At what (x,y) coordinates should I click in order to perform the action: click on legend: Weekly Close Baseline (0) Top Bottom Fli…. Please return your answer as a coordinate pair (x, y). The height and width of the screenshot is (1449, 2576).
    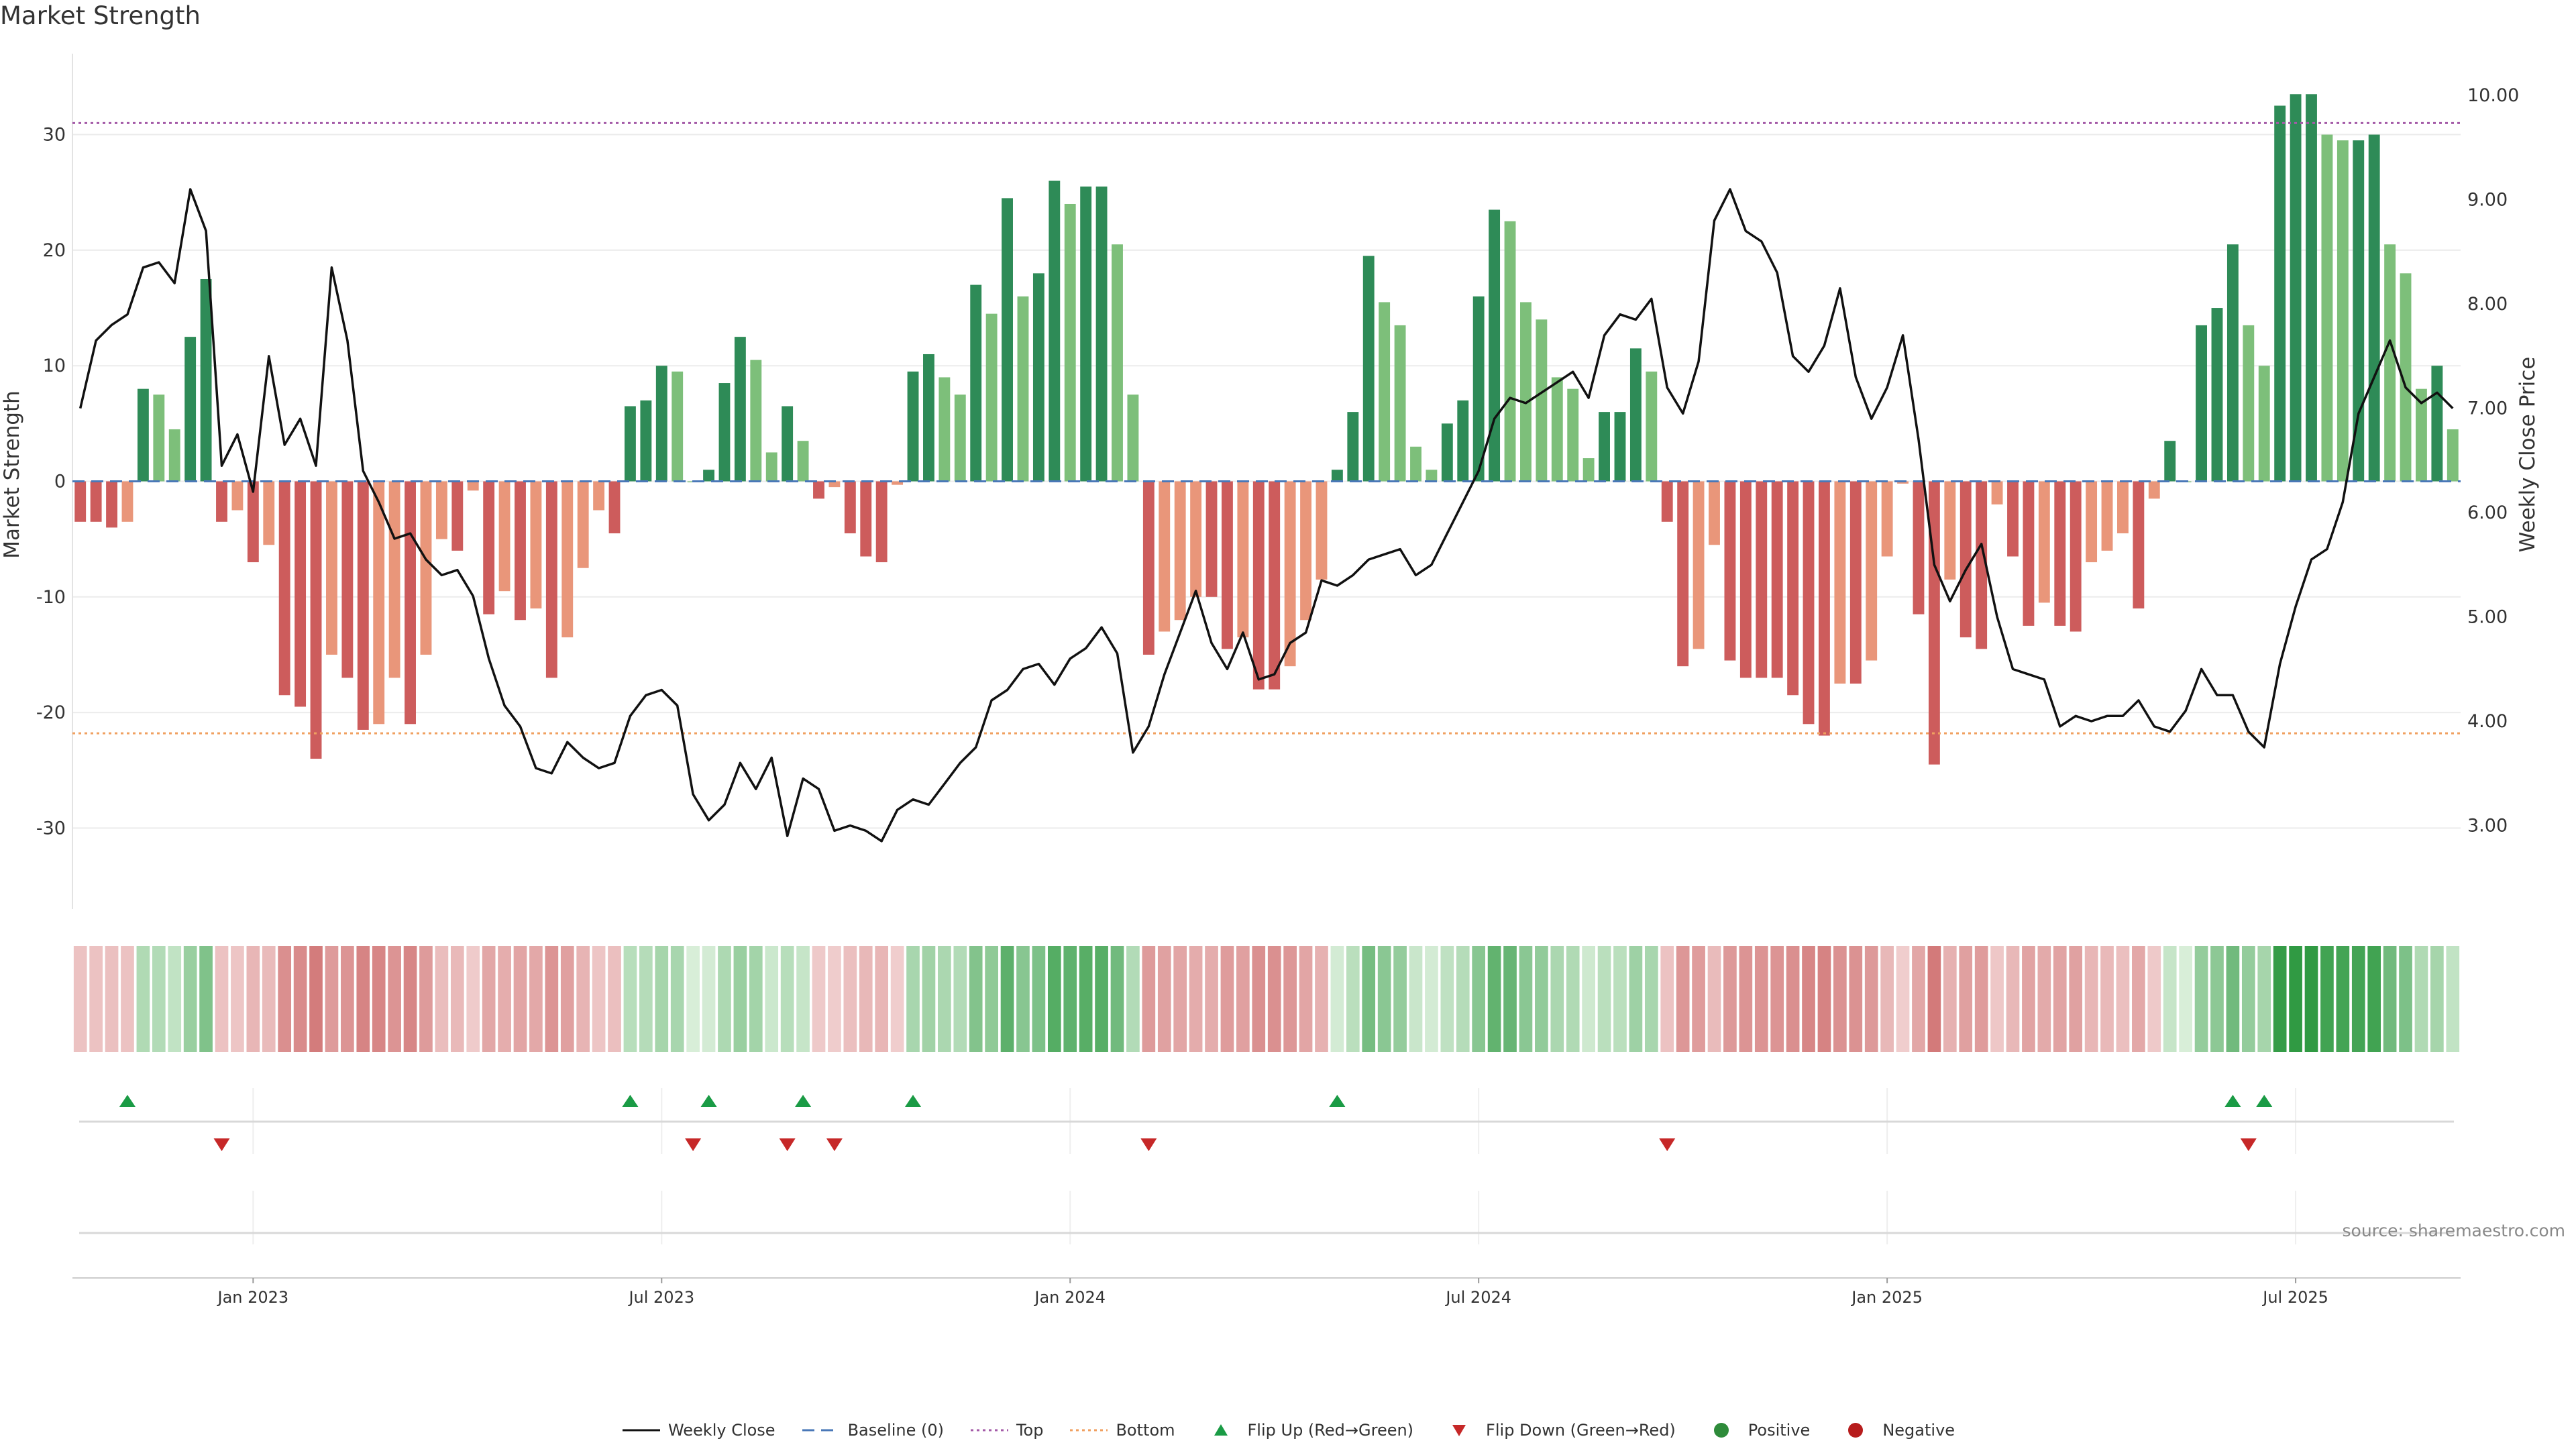
    Looking at the image, I should click on (1288, 1430).